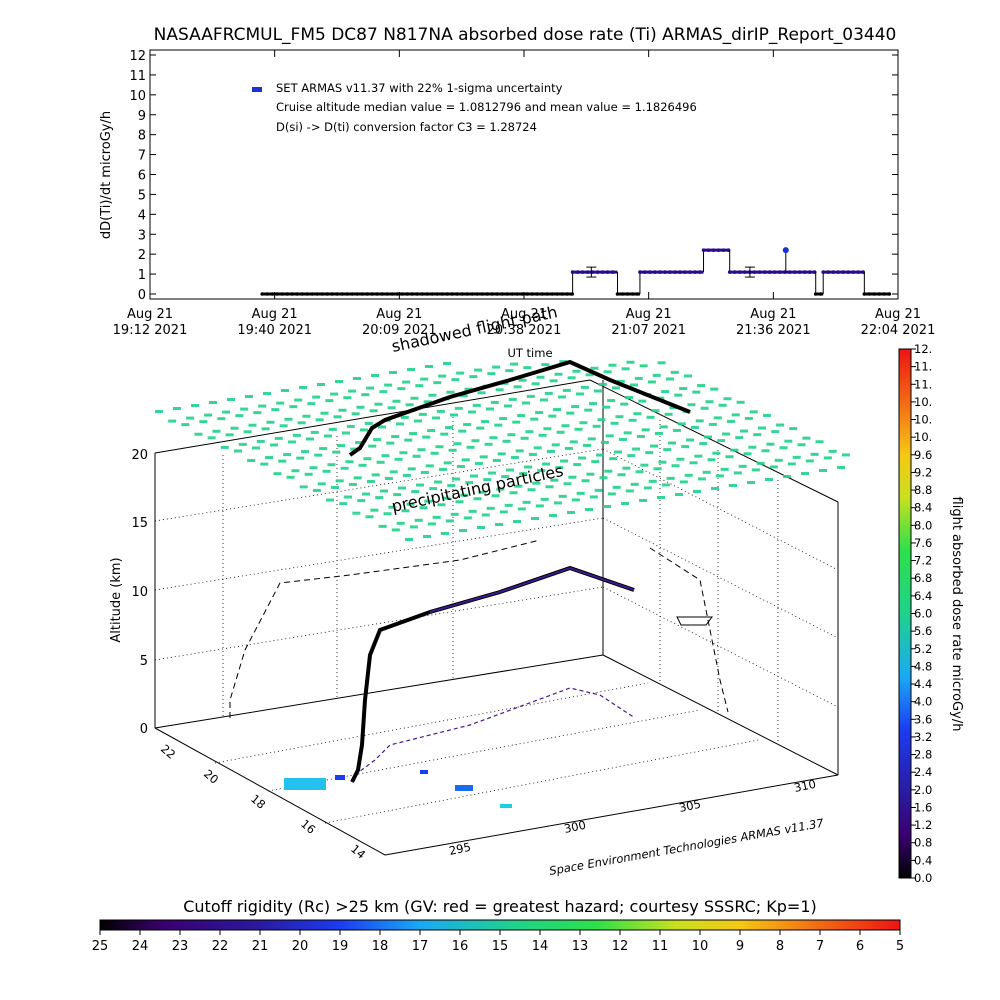 The width and height of the screenshot is (1000, 1000). I want to click on rigidity-colorbar-tick-label: 24, so click(140, 946).